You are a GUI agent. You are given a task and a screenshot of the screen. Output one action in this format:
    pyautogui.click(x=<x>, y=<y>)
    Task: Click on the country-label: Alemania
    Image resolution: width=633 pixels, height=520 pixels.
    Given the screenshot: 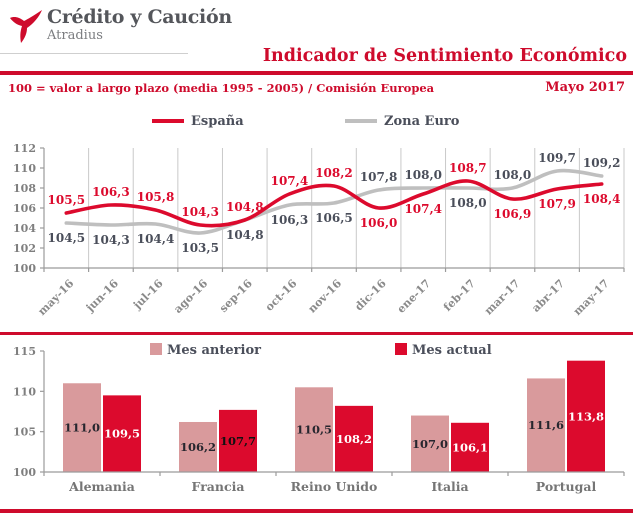 What is the action you would take?
    pyautogui.click(x=101, y=486)
    